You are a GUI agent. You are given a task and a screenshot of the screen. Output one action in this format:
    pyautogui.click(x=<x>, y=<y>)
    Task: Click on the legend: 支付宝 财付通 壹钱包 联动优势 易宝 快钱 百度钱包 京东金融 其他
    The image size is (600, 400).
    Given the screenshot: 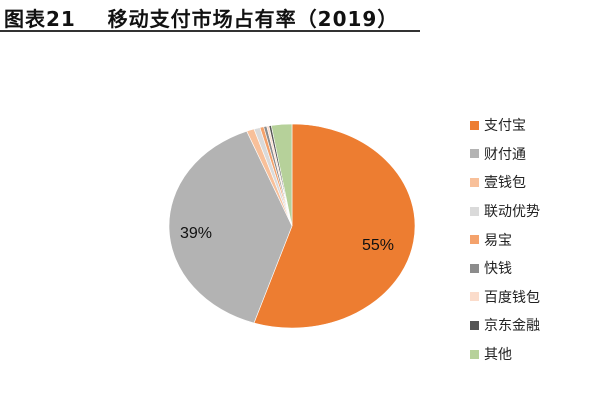 What is the action you would take?
    pyautogui.click(x=505, y=239)
    